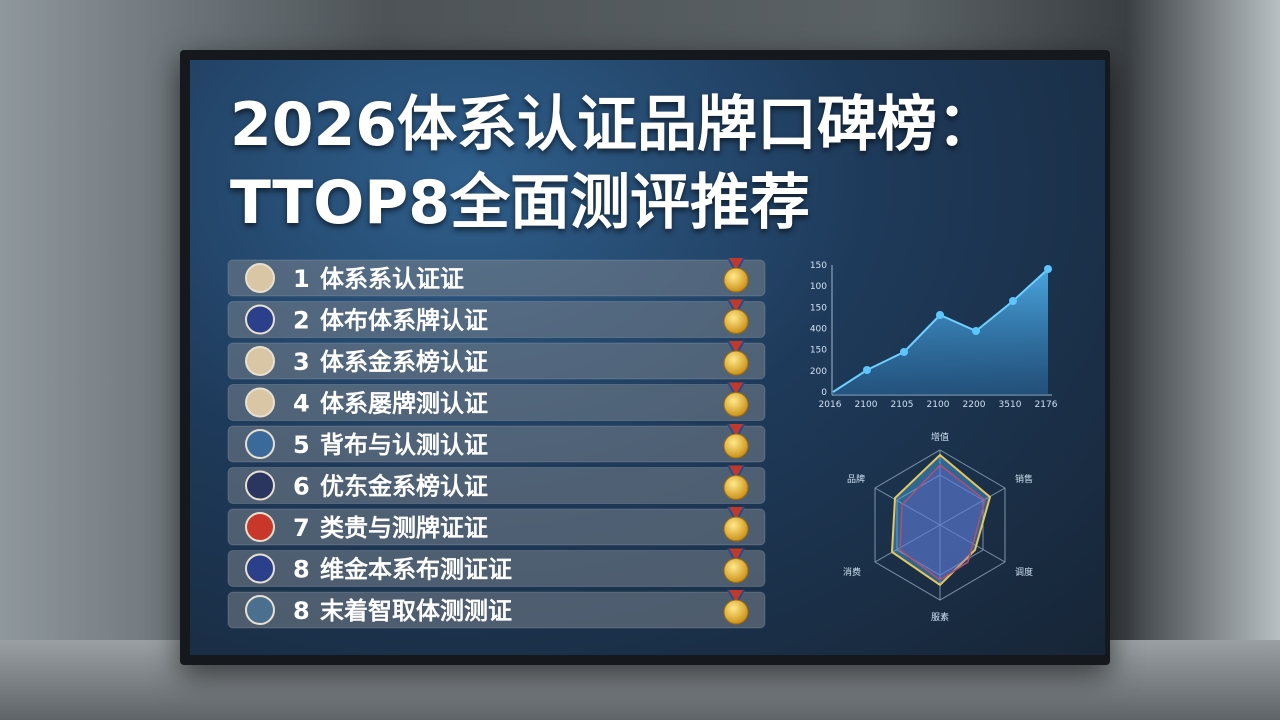 The image size is (1280, 720). I want to click on brand-name: 优东金系榜认证, so click(404, 487).